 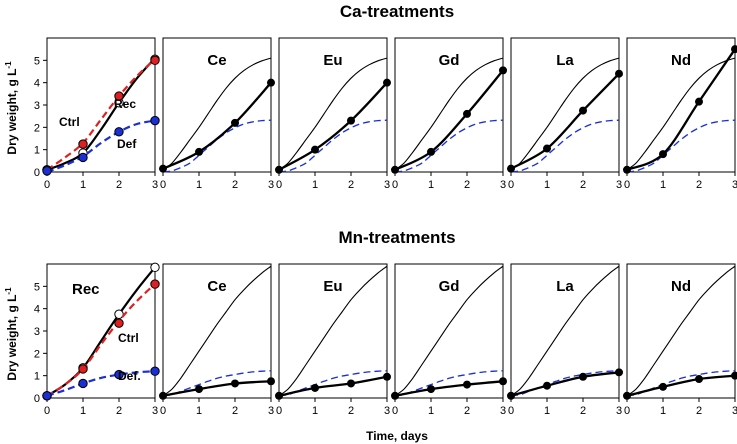 I want to click on ca-panel-control: 0 1 2 3 0 1 2 3 4 5 Ctrl Rec Def, so click(x=97, y=114).